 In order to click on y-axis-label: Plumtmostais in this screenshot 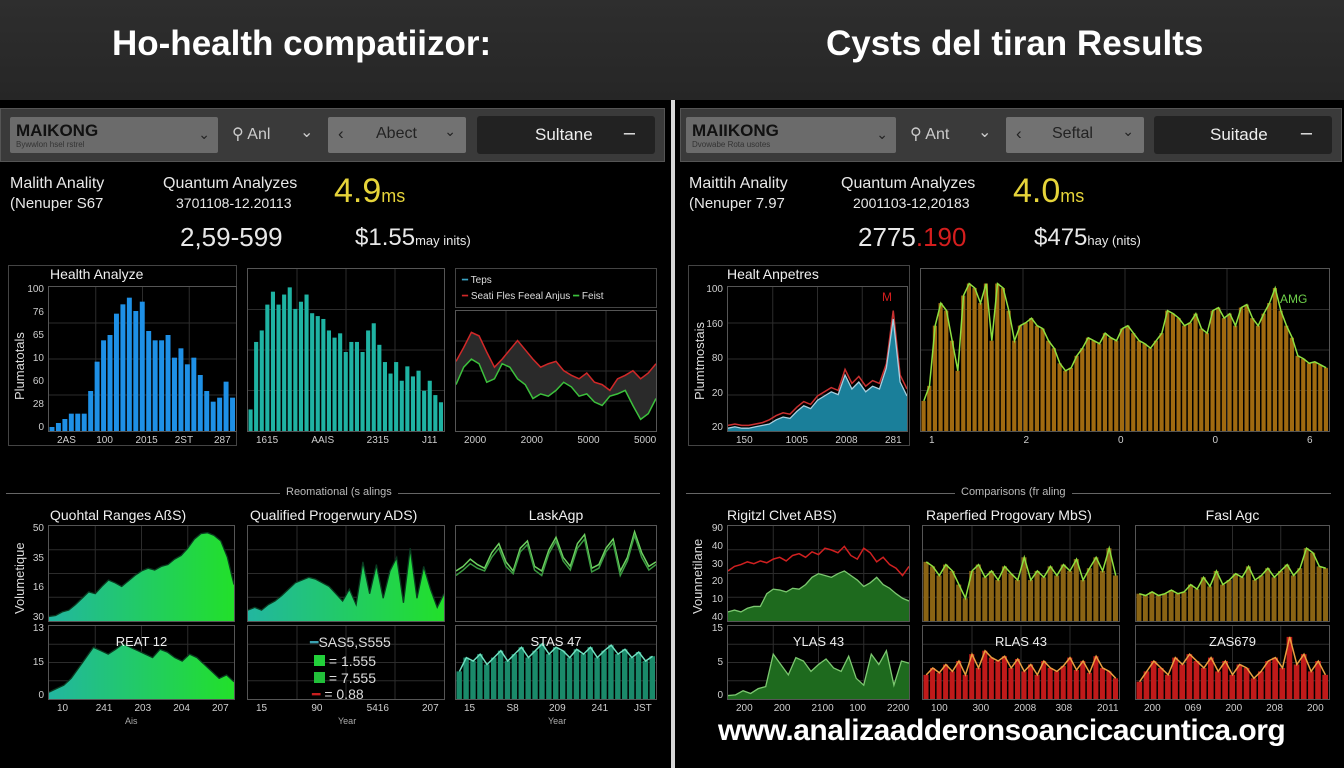, I will do `click(699, 360)`.